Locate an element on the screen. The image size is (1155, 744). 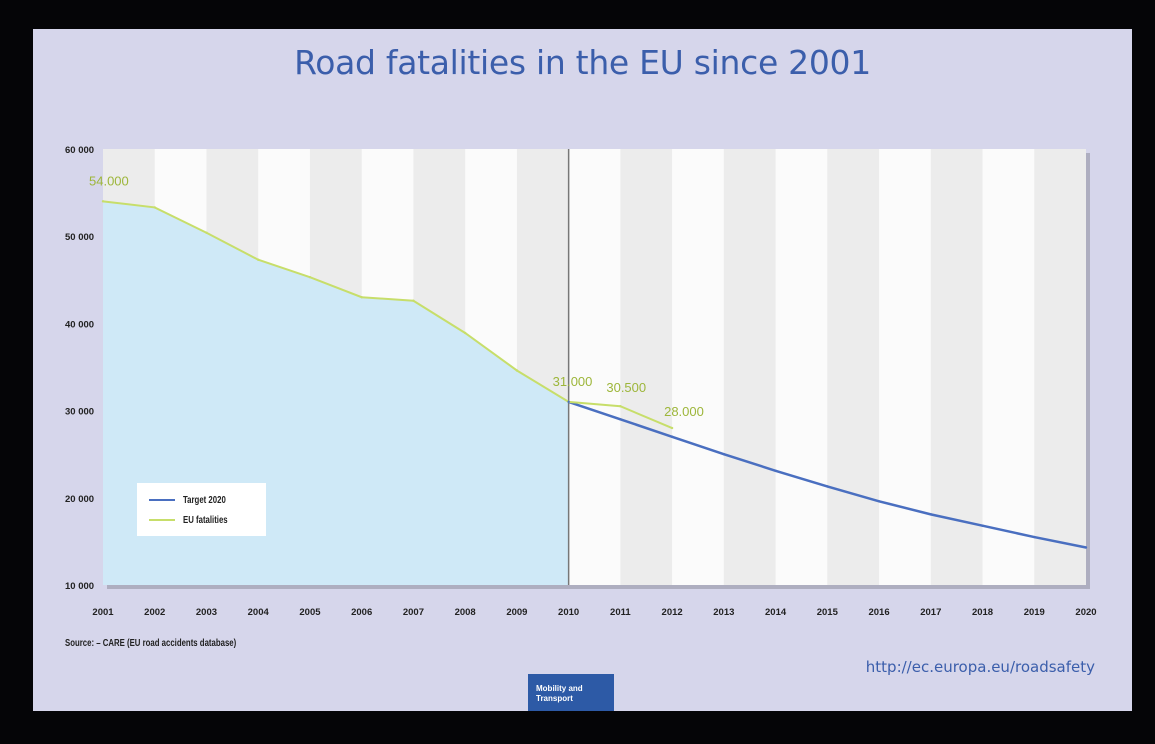
chart-legend: Target 2020 EU fatalities is located at coordinates (201, 509).